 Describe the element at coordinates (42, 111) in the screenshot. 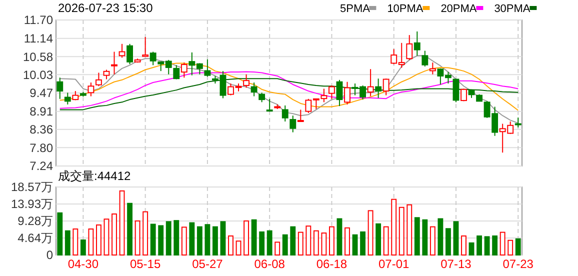

I see `y-tick-label: 8.91` at that location.